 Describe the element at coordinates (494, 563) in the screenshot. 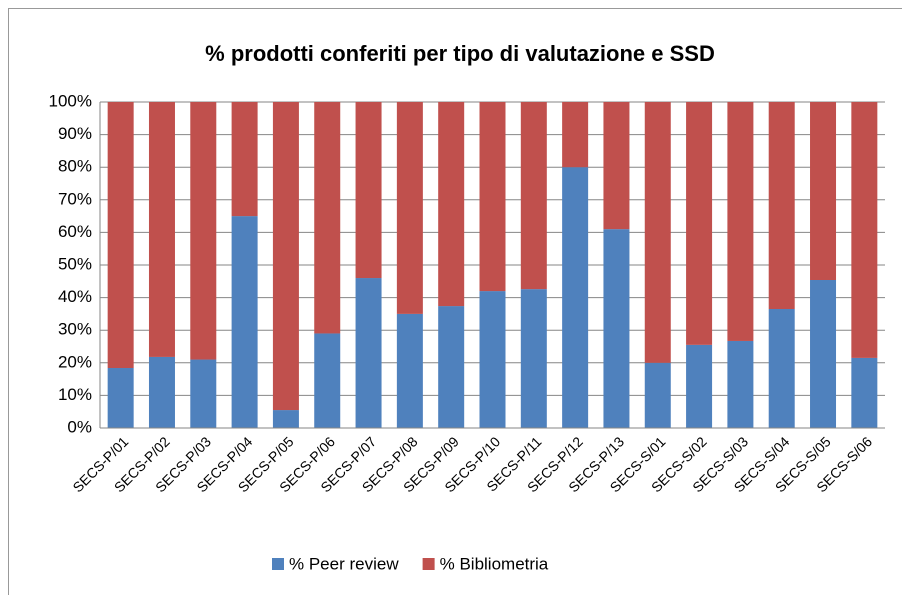

I see `legend-label: % Bibliometria` at that location.